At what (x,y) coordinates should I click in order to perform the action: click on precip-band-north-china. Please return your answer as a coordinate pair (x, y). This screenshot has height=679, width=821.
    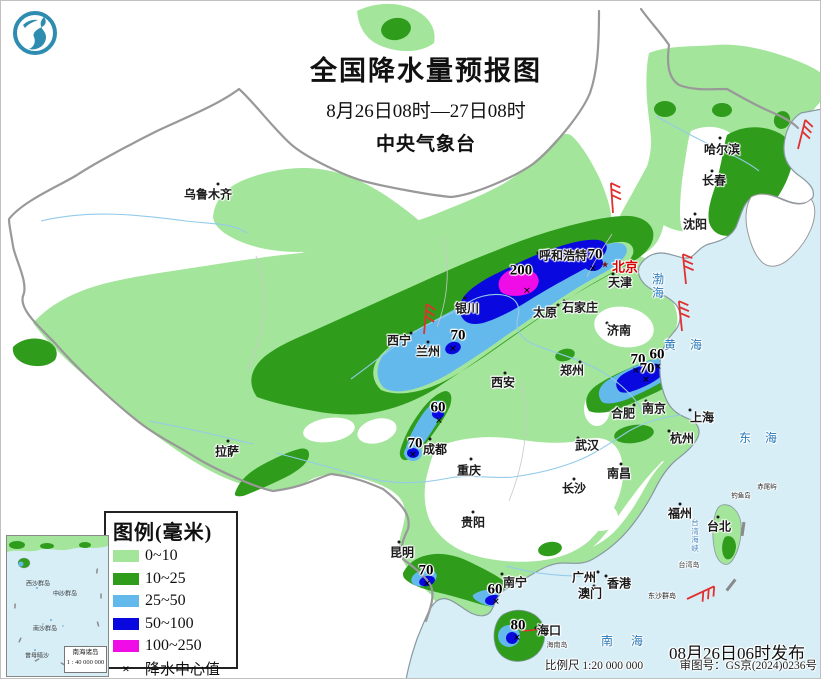
    Looking at the image, I should click on (452, 315).